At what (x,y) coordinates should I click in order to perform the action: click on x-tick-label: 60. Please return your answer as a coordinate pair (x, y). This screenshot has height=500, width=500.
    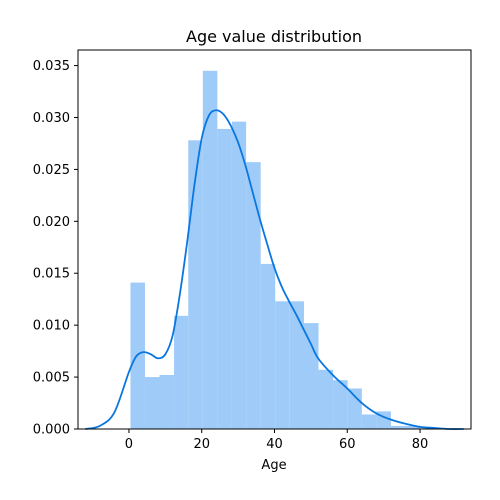
    Looking at the image, I should click on (347, 444).